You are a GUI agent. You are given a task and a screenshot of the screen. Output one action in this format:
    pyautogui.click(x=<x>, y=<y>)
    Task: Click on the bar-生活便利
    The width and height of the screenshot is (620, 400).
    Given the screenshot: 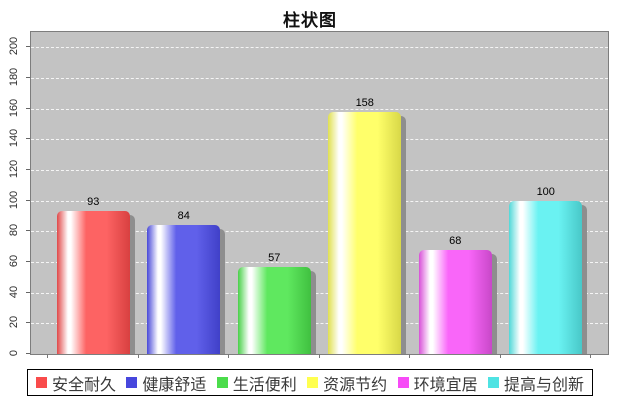 What is the action you would take?
    pyautogui.click(x=274, y=310)
    